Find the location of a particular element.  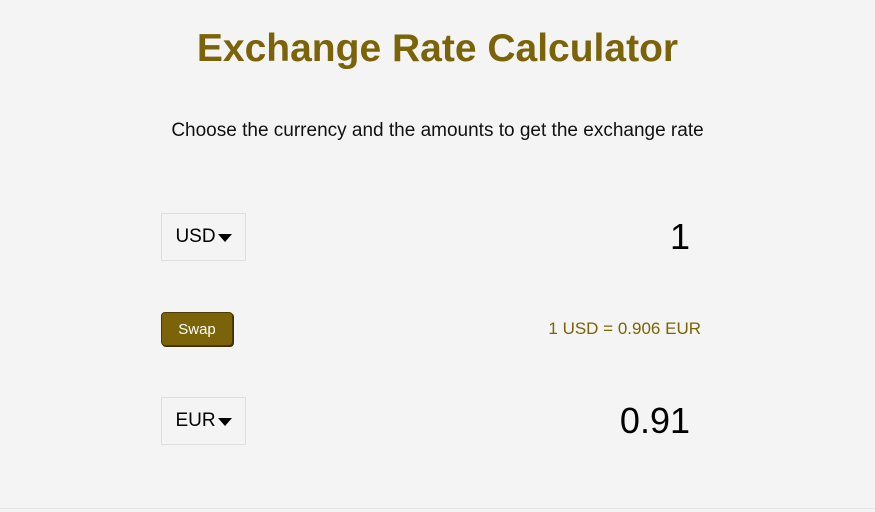

from-currency-code: USD is located at coordinates (195, 236).